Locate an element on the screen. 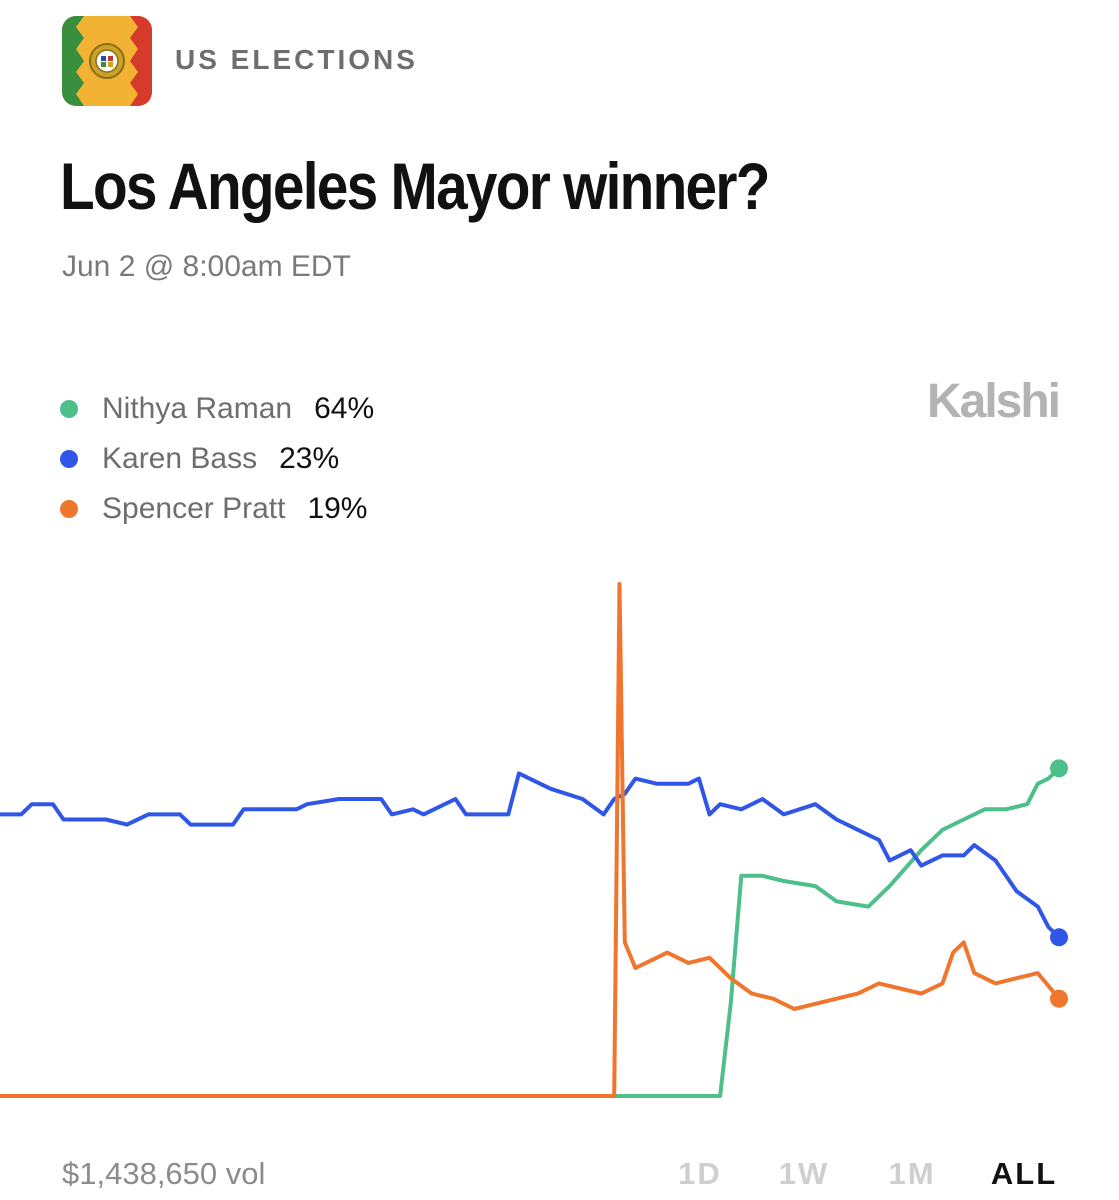 This screenshot has height=1200, width=1119. legend-item-karen-bass: Karen Bass 23% is located at coordinates (217, 459).